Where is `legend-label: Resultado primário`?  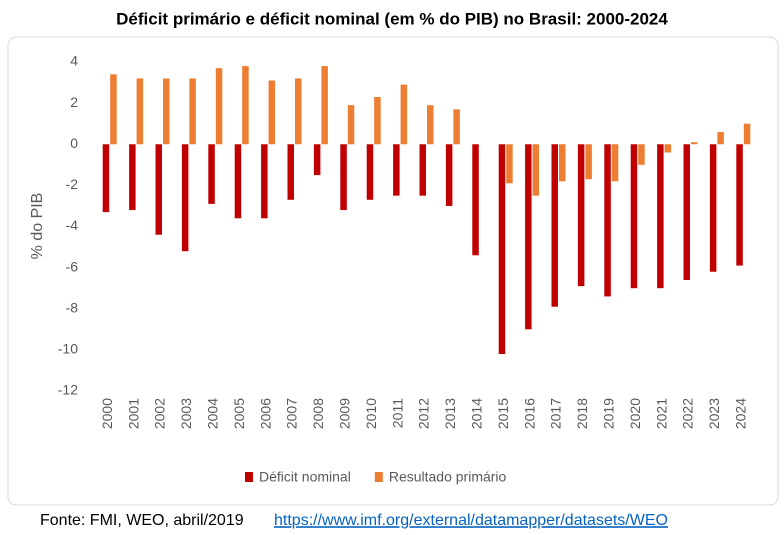
legend-label: Resultado primário is located at coordinates (448, 477).